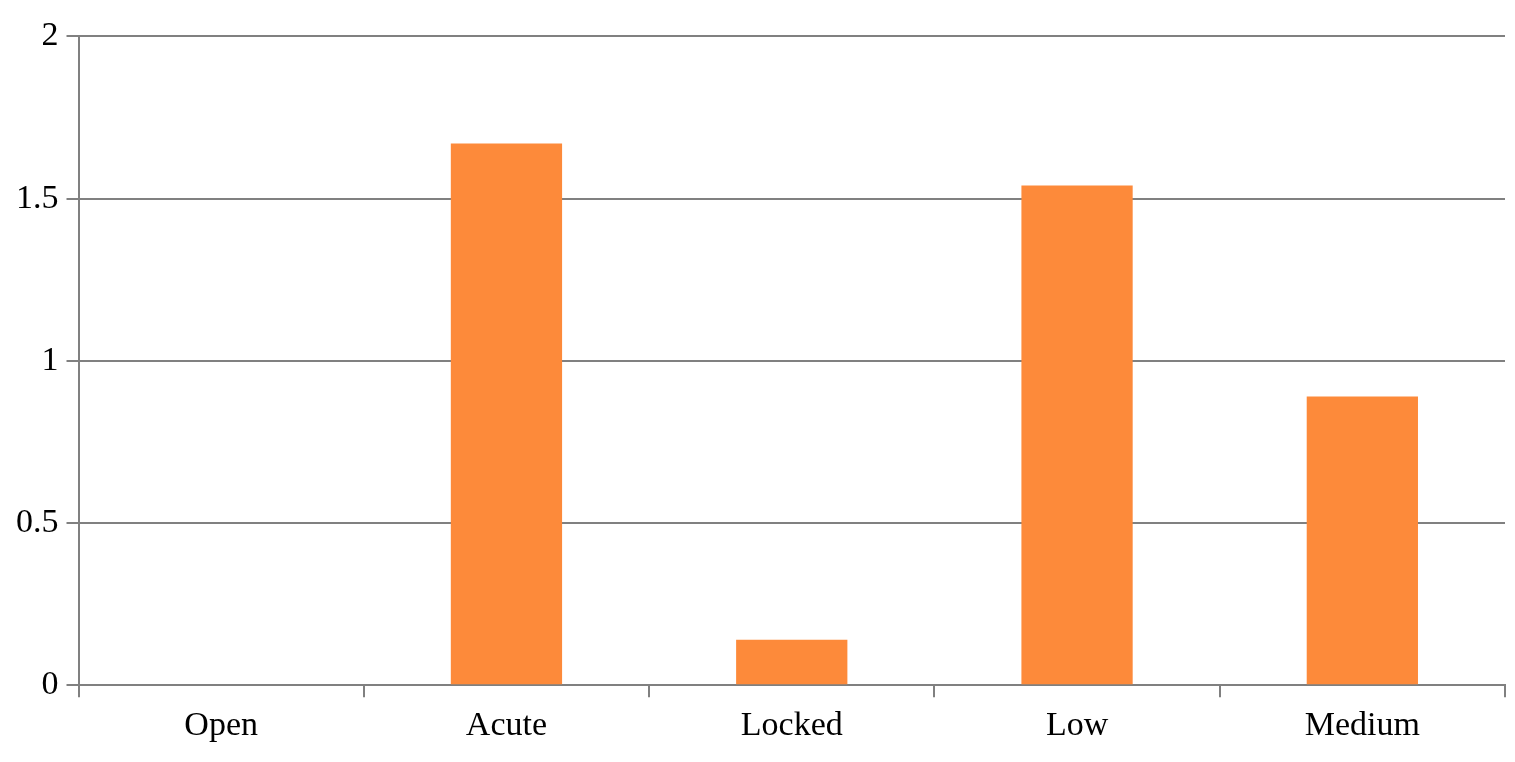  What do you see at coordinates (1362, 723) in the screenshot?
I see `x-tick-label: Medium` at bounding box center [1362, 723].